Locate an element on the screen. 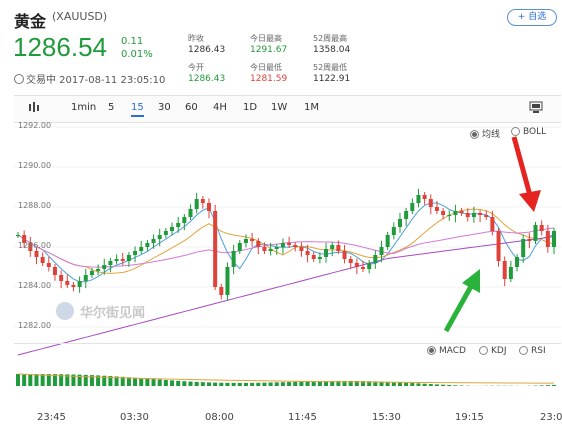 Image resolution: width=562 pixels, height=431 pixels. interval-4h: 4H is located at coordinates (220, 107).